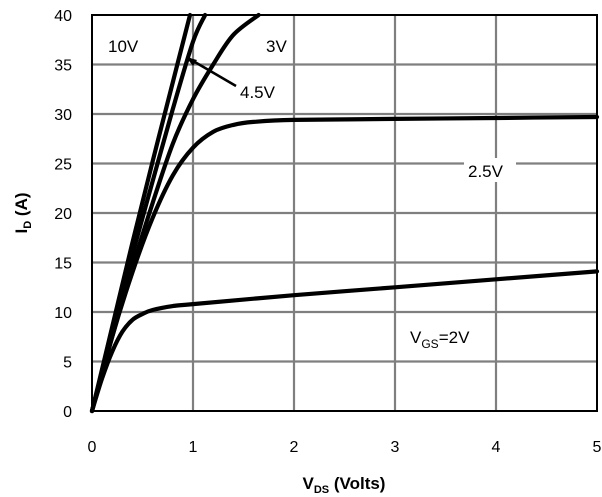  What do you see at coordinates (416, 337) in the screenshot?
I see `annotation-vgs-main: V` at bounding box center [416, 337].